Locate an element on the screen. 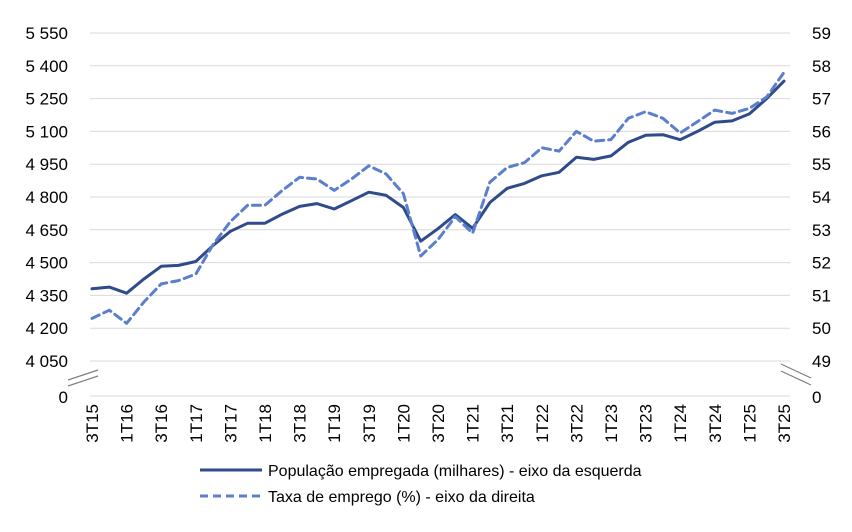  y-left-tick-label: 4 050 is located at coordinates (46, 361).